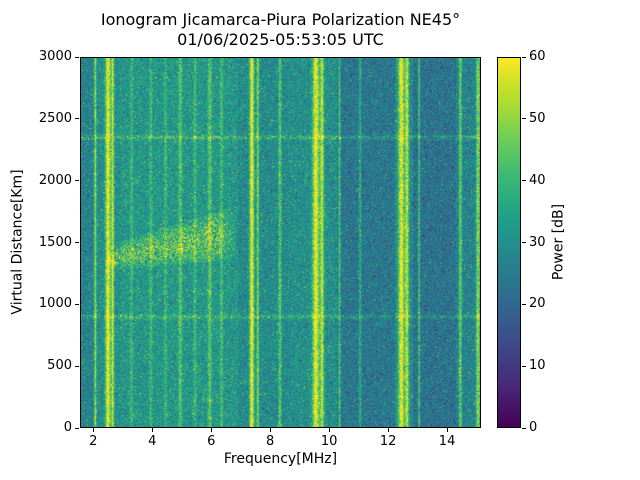 The height and width of the screenshot is (480, 640). I want to click on x-tick-label: 4, so click(152, 441).